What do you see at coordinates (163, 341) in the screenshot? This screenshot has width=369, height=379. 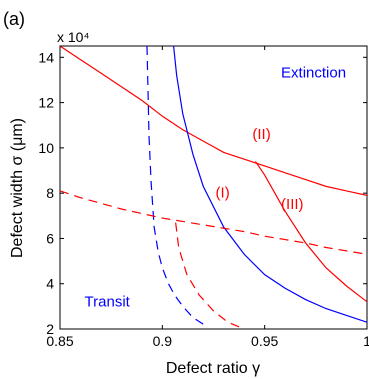 I see `x-tick-label: 0.9` at bounding box center [163, 341].